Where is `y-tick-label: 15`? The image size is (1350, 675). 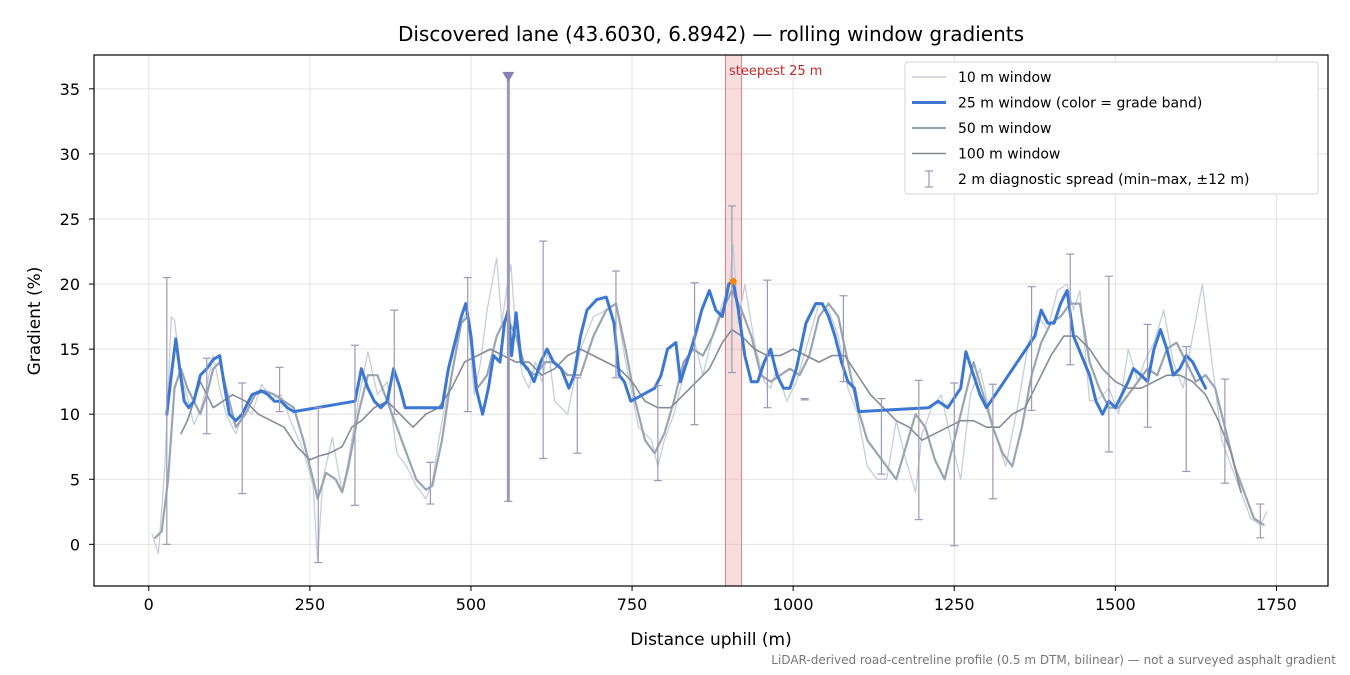
y-tick-label: 15 is located at coordinates (70, 349).